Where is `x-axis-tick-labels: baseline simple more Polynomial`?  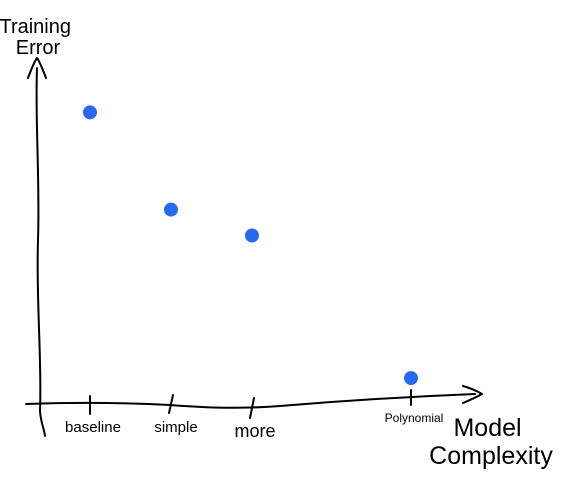 x-axis-tick-labels: baseline simple more Polynomial is located at coordinates (254, 426).